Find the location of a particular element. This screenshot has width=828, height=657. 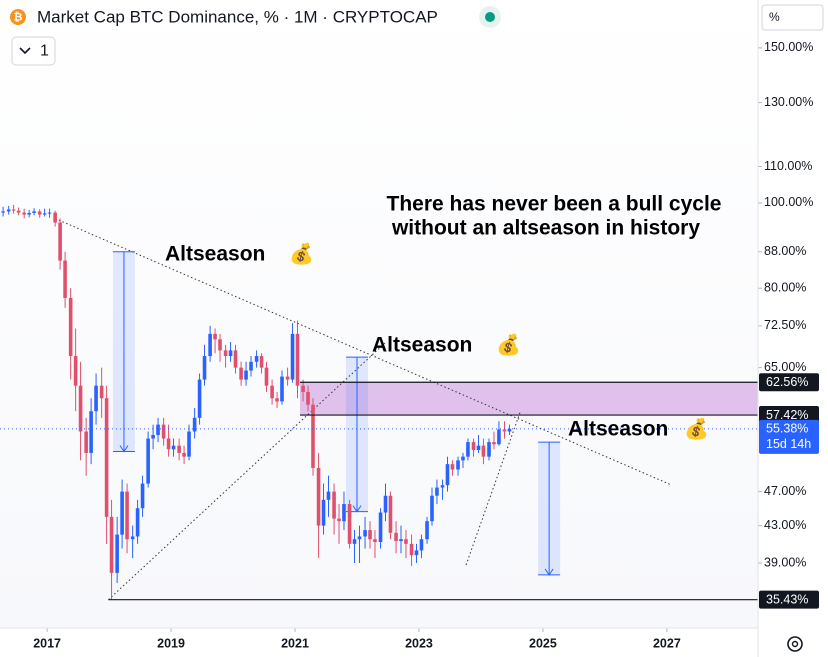

price-label: 35.43% is located at coordinates (787, 599).